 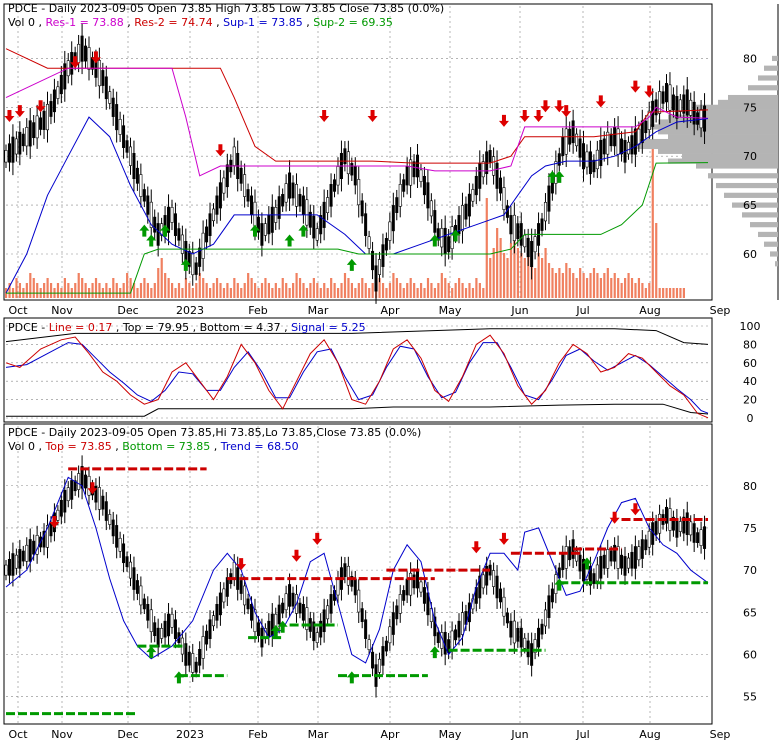 I want to click on trend-y-ticks: 55 60 65 70 75 80, so click(x=750, y=592).